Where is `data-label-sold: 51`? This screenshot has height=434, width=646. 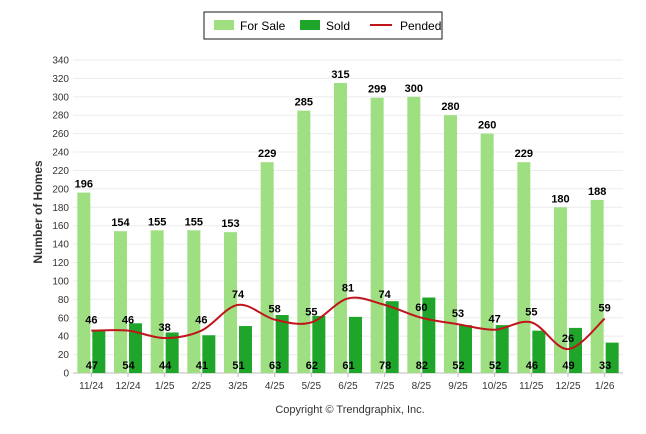
data-label-sold: 51 is located at coordinates (238, 366).